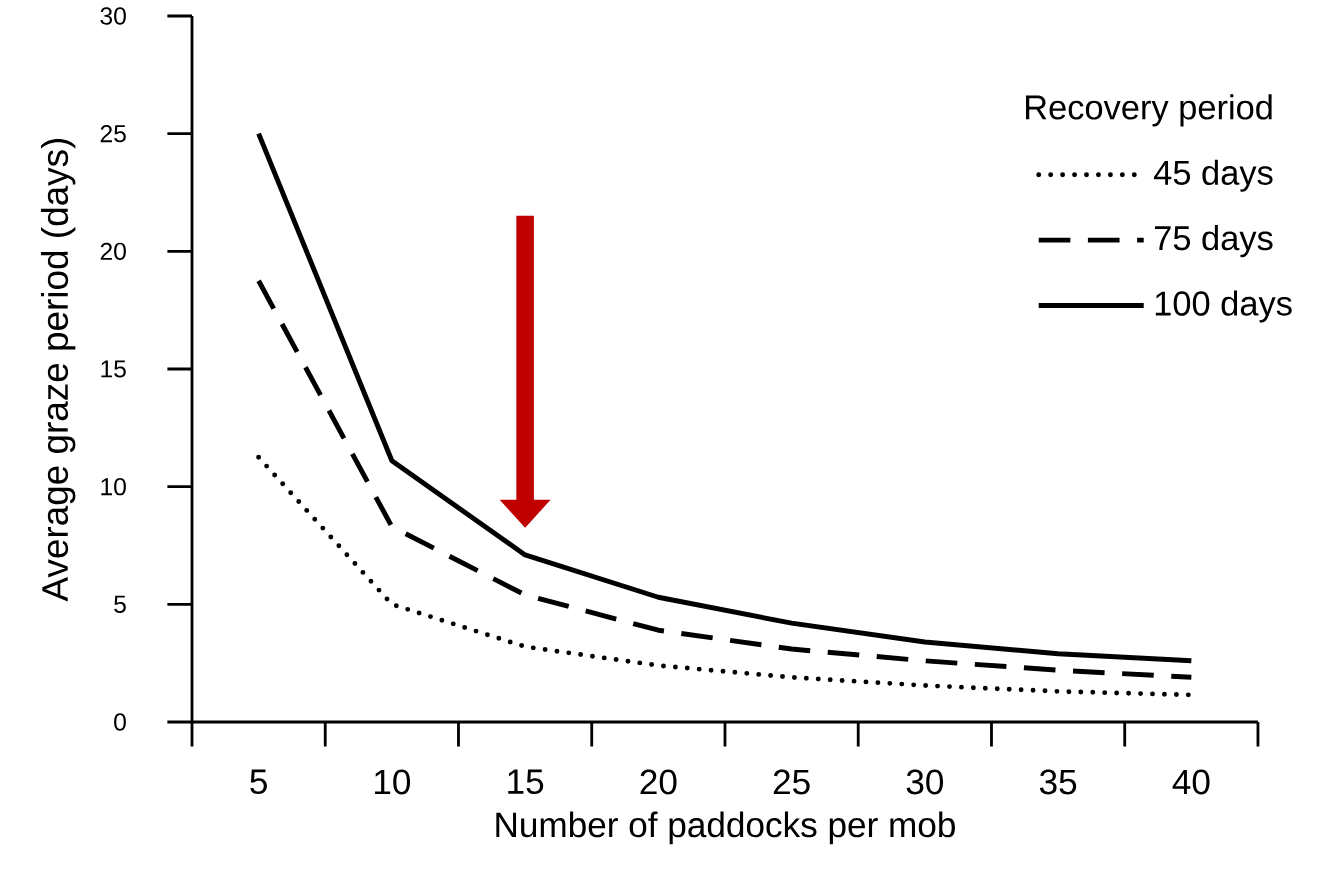 Image resolution: width=1321 pixels, height=894 pixels. What do you see at coordinates (113, 134) in the screenshot?
I see `y-tick-label: 25` at bounding box center [113, 134].